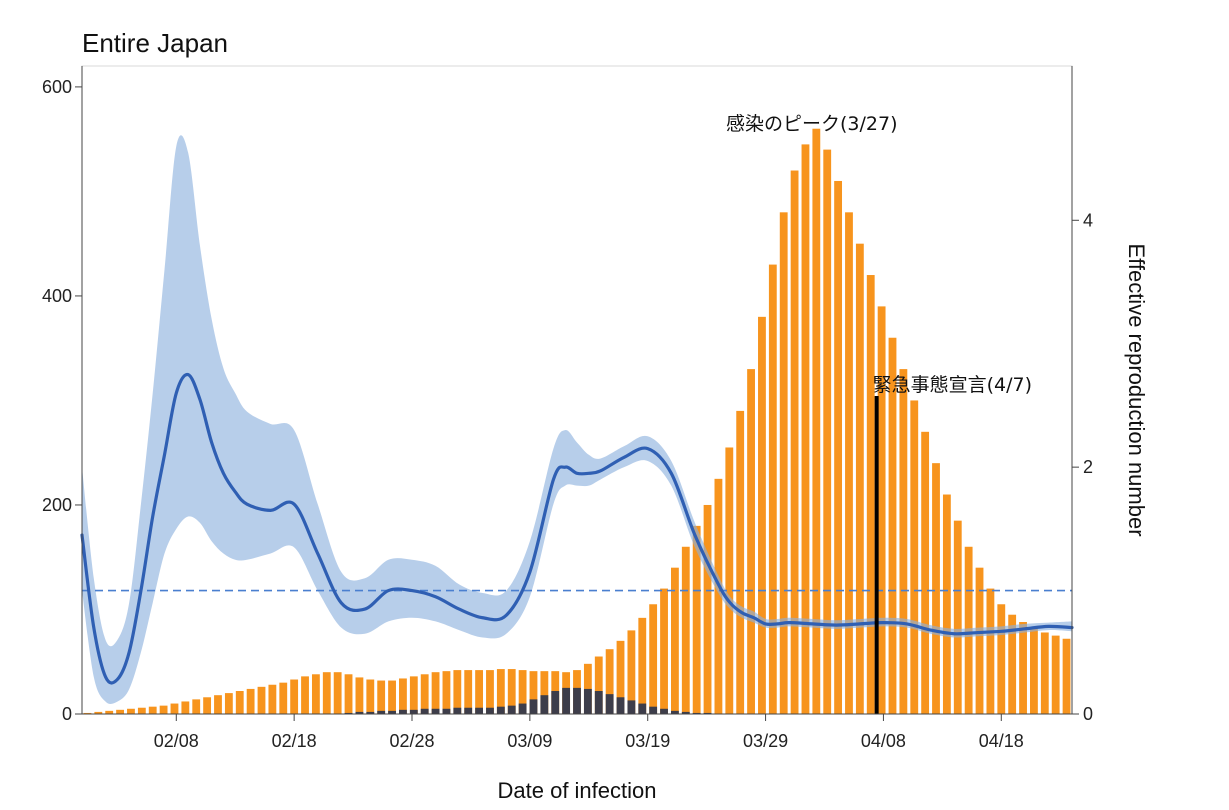 The width and height of the screenshot is (1229, 810). Describe the element at coordinates (176, 741) in the screenshot. I see `x-tick-label: 02/08` at that location.